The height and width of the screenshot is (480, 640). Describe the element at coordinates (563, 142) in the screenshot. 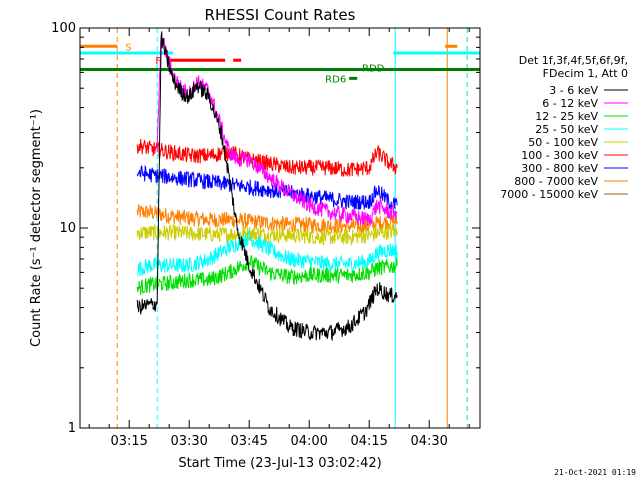

I see `legend-entry-label: 50 - 100 keV` at that location.